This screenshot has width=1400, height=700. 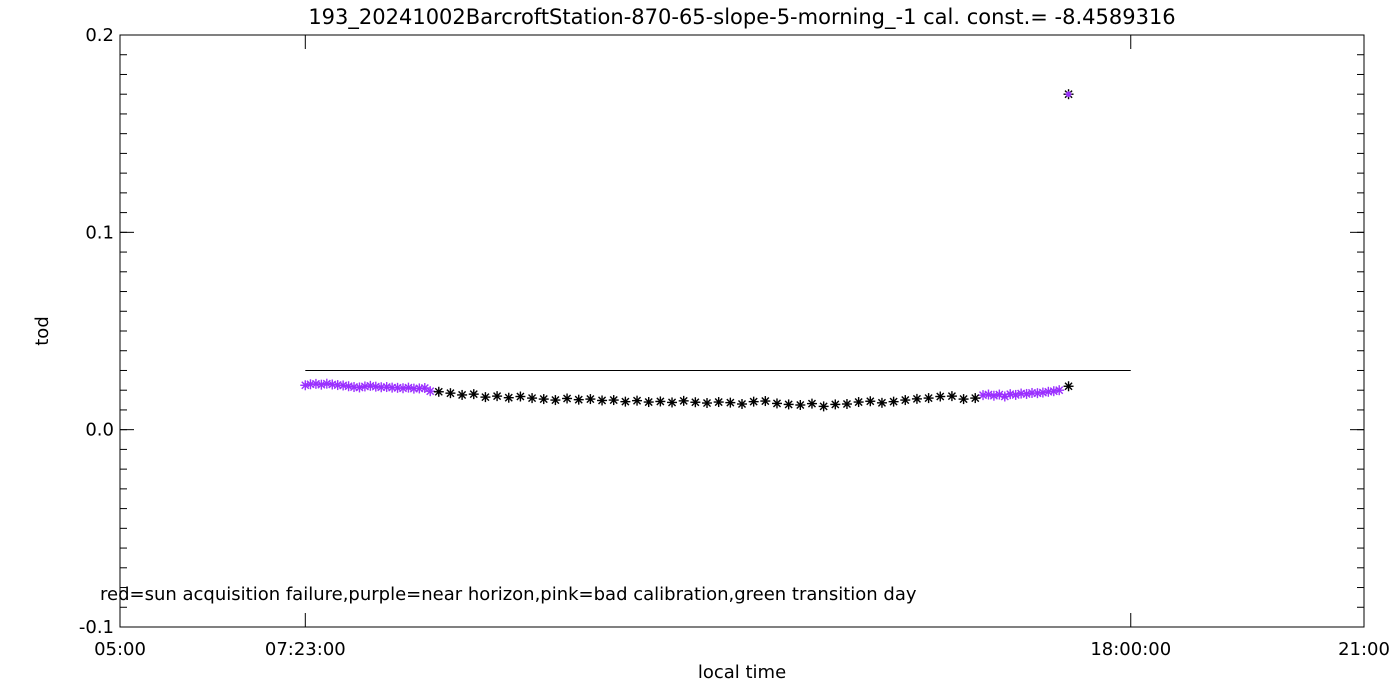 I want to click on y-tick-labels: -0.1 0.0 0.1 0.2, so click(x=96, y=331).